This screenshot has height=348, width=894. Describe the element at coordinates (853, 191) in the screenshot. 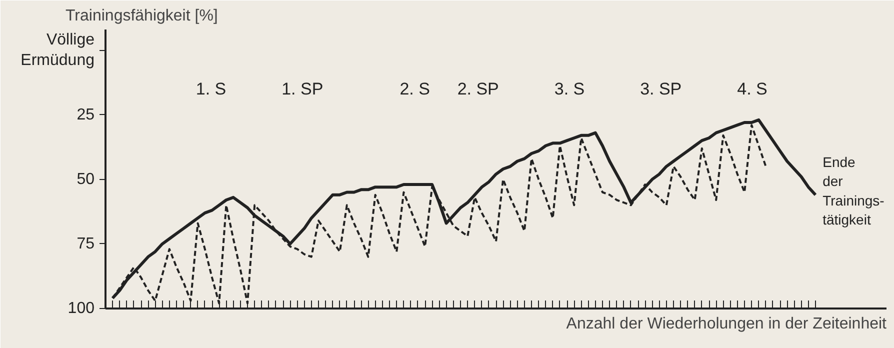

I see `text: Ende der Trainings- tätigkeit` at that location.